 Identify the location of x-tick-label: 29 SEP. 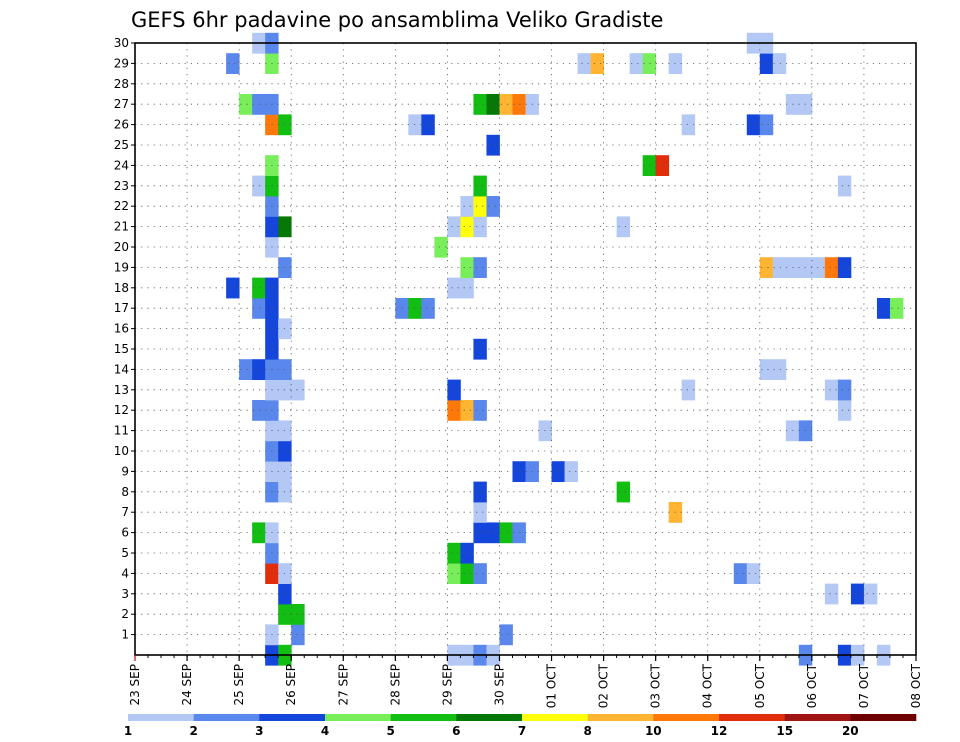
(447, 685).